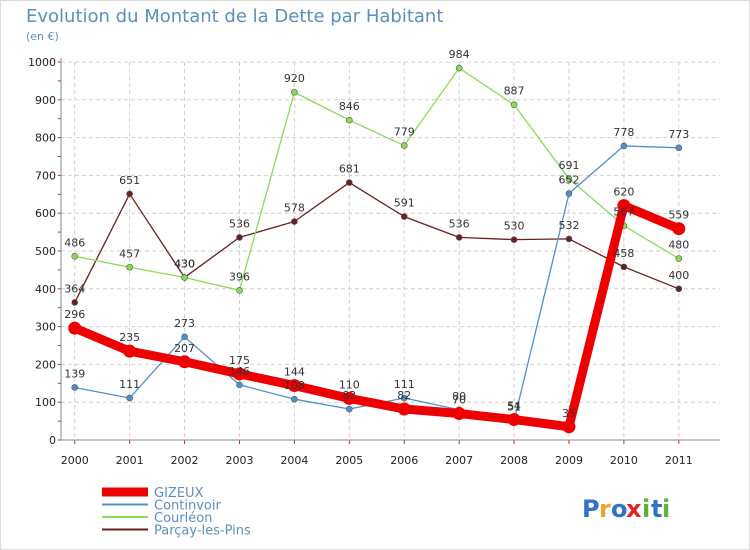 The height and width of the screenshot is (550, 750). Describe the element at coordinates (349, 106) in the screenshot. I see `data-label: 846` at that location.